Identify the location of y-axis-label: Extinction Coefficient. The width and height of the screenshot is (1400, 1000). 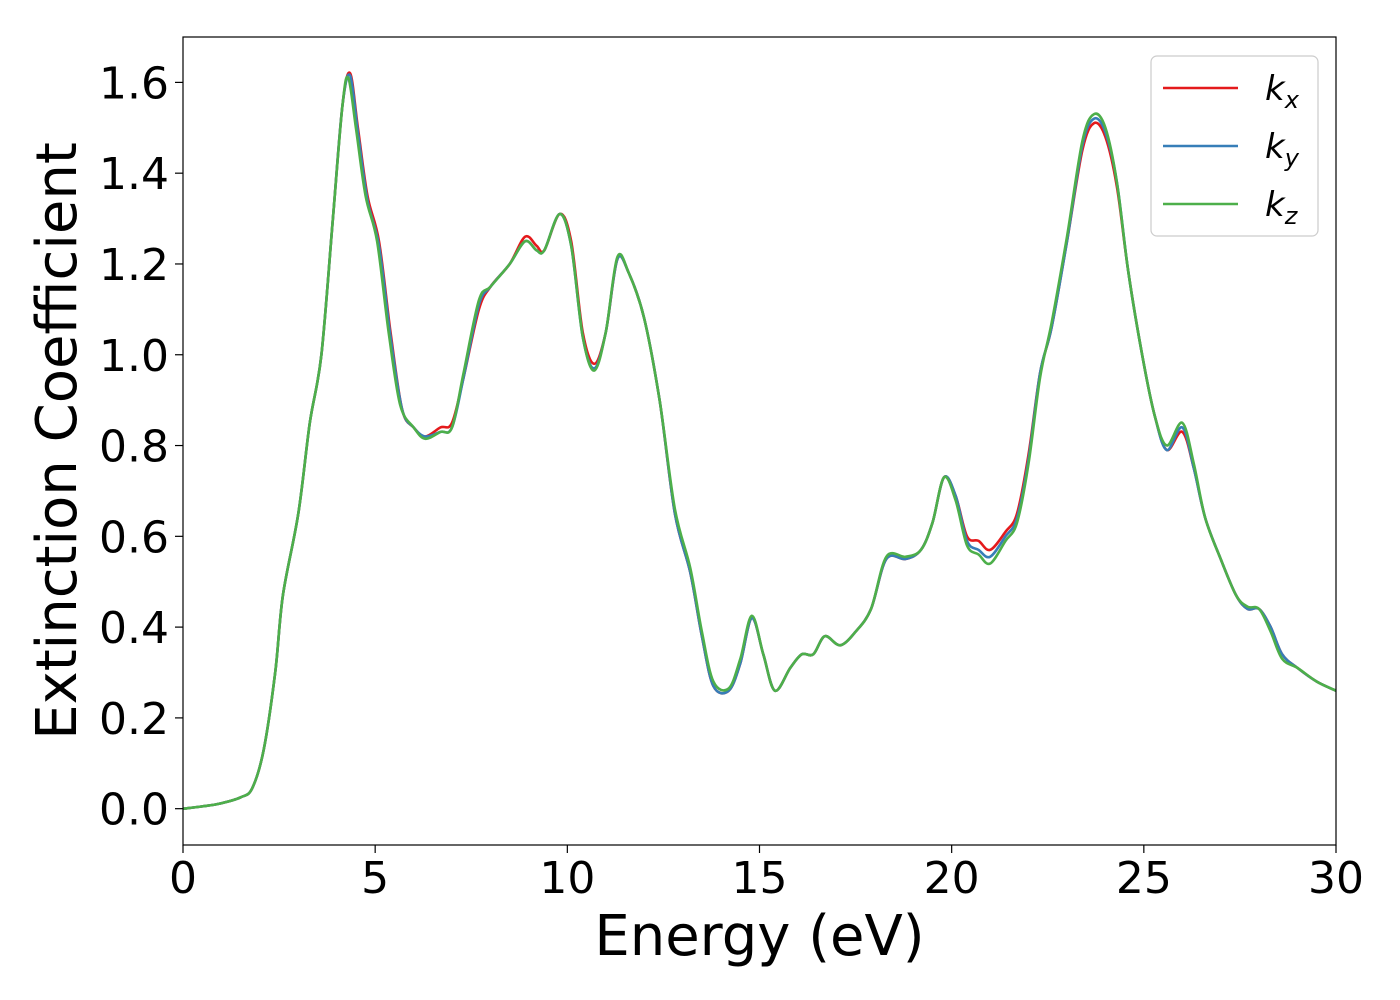
(57, 441).